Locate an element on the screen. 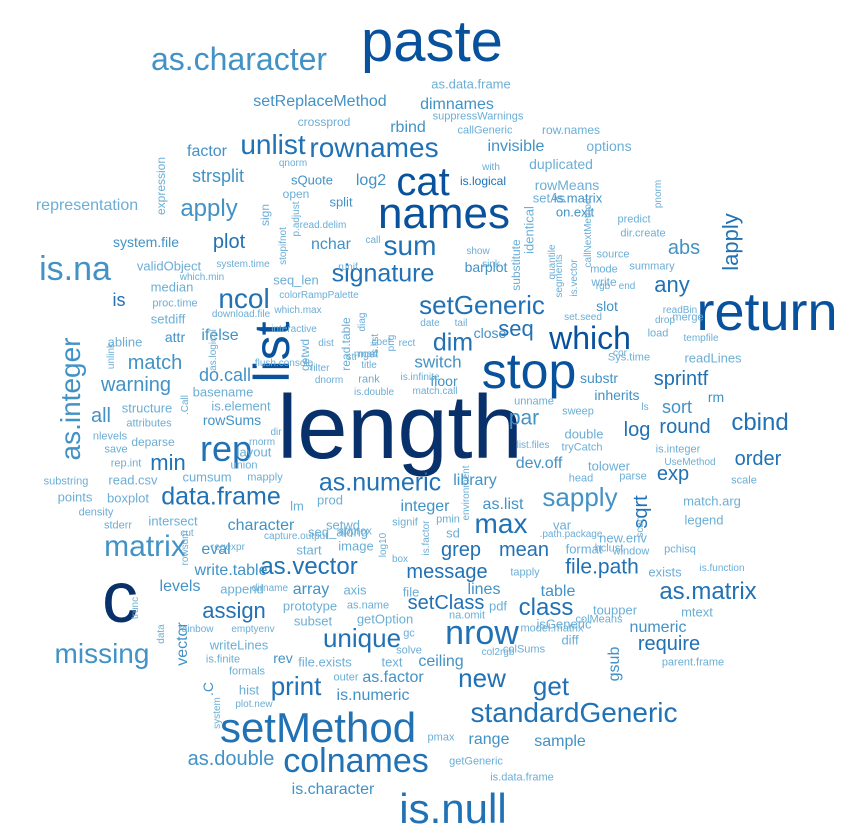 Image resolution: width=842 pixels, height=836 pixels. word: UseMethod is located at coordinates (690, 462).